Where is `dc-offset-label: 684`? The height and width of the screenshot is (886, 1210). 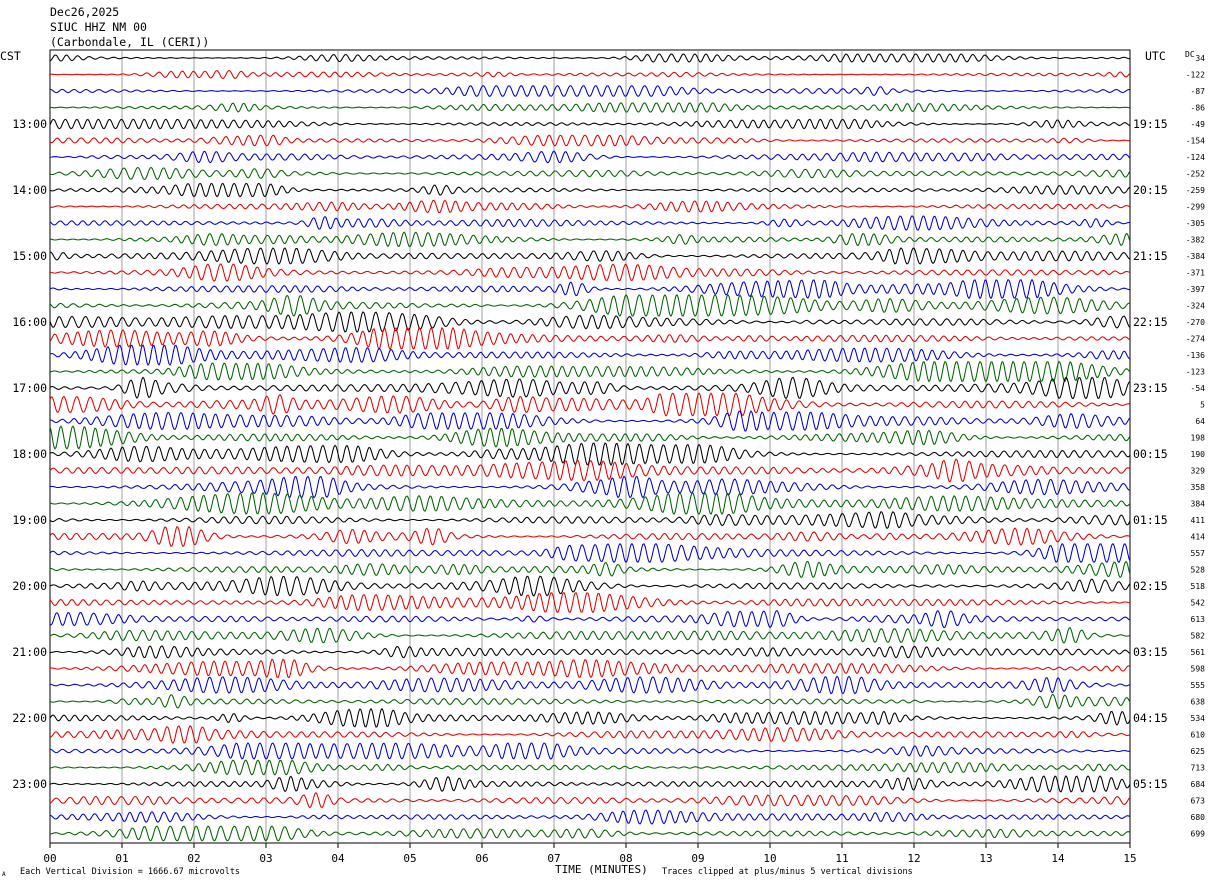
dc-offset-label: 684 is located at coordinates (1198, 784).